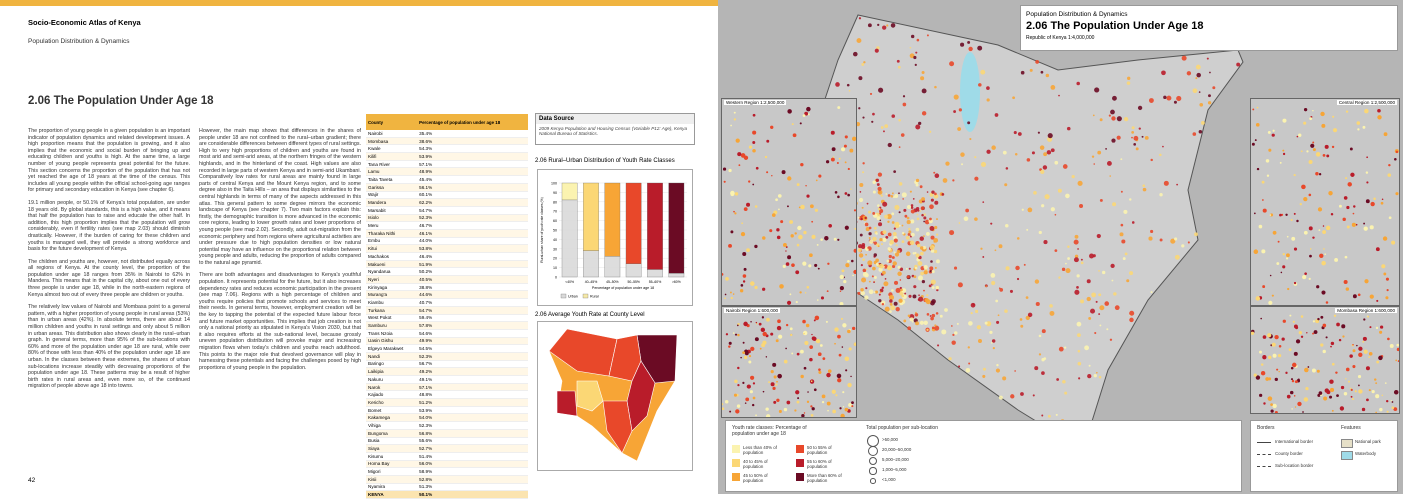 The image size is (1403, 499). Describe the element at coordinates (447, 225) in the screenshot. I see `row: Meru 46.7%` at that location.